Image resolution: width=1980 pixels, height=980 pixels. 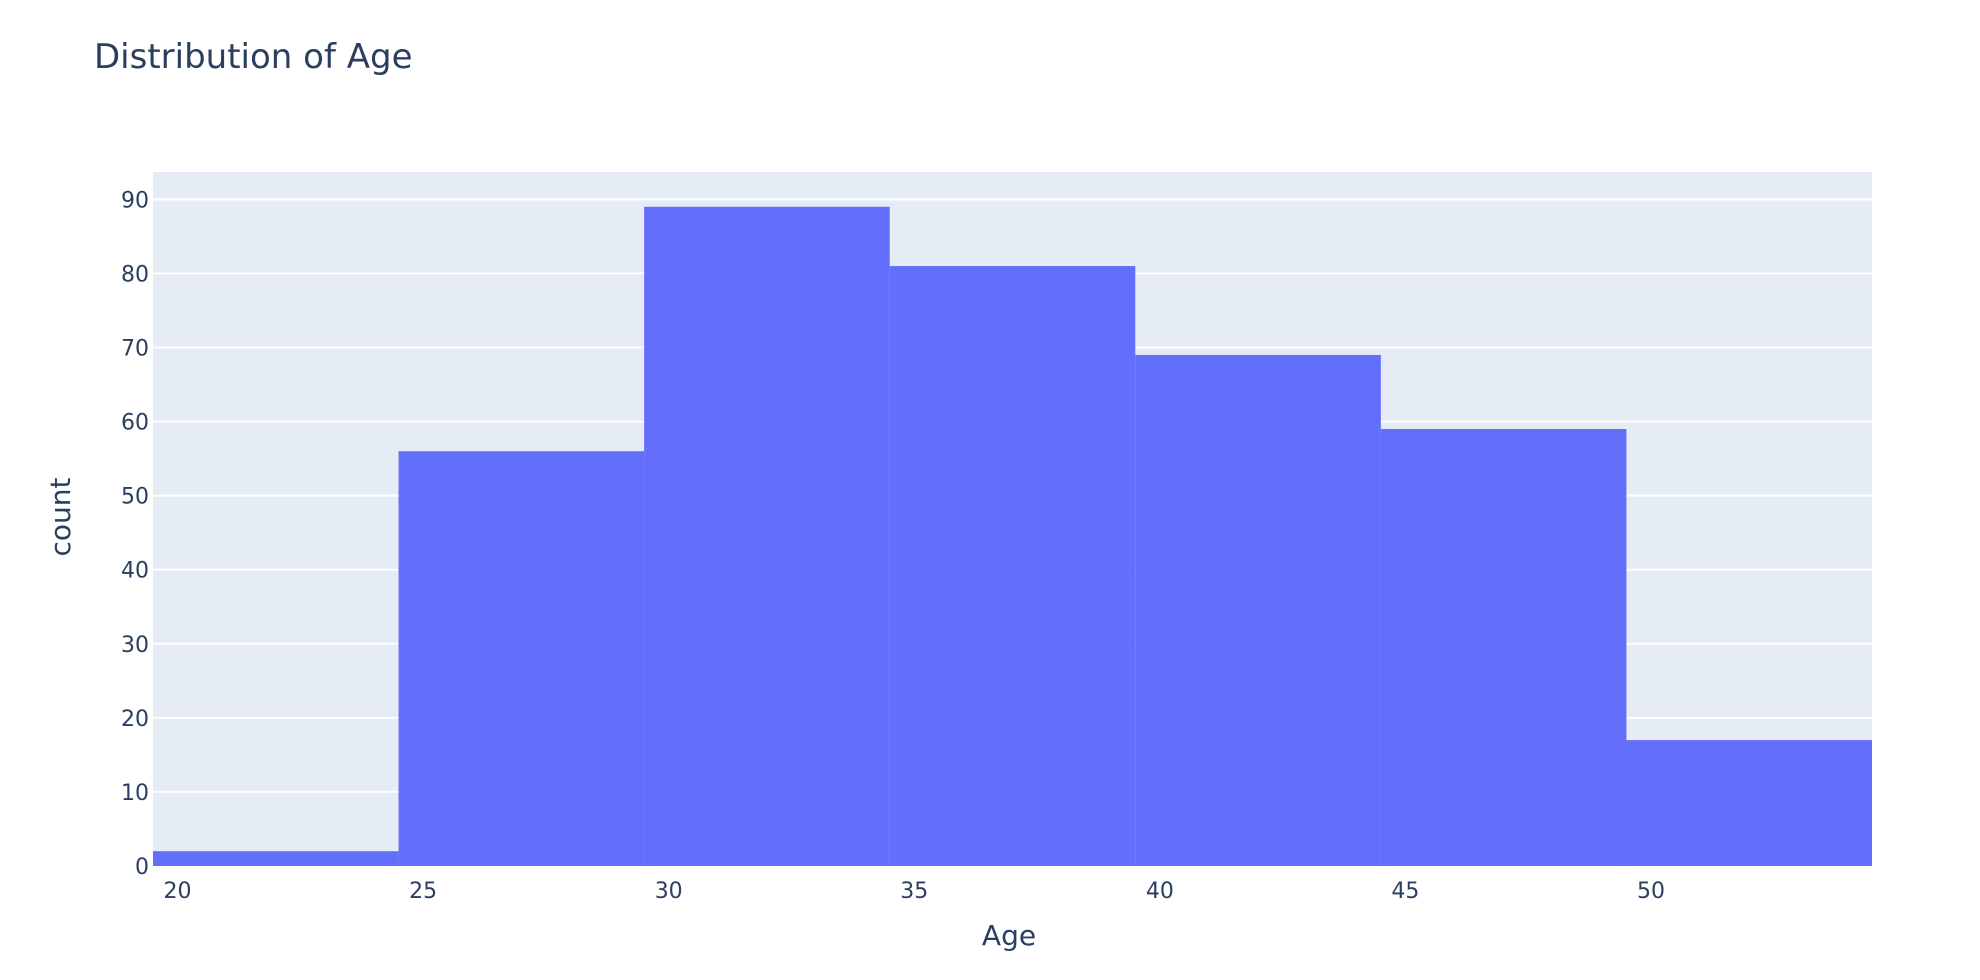 I want to click on x-axis-label: Age, so click(x=1009, y=935).